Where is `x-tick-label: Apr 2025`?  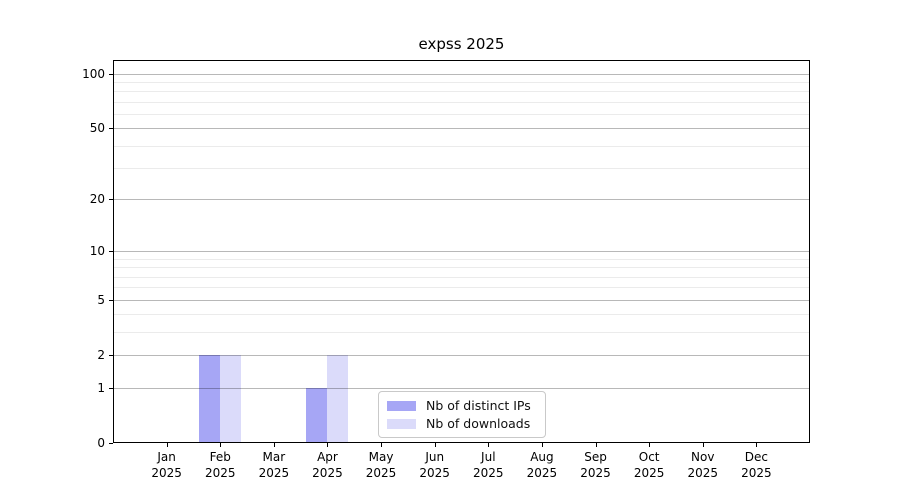 x-tick-label: Apr 2025 is located at coordinates (327, 465).